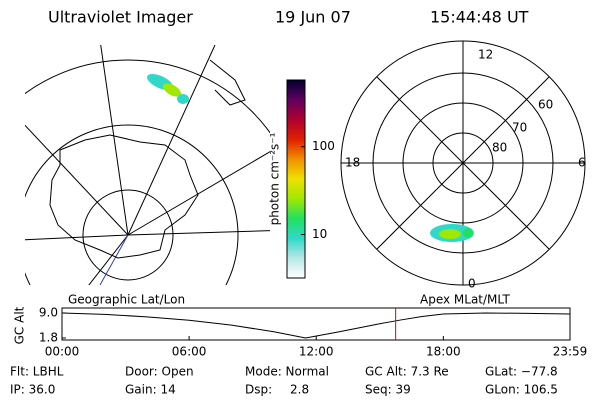  I want to click on info: Seq: 39, so click(388, 390).